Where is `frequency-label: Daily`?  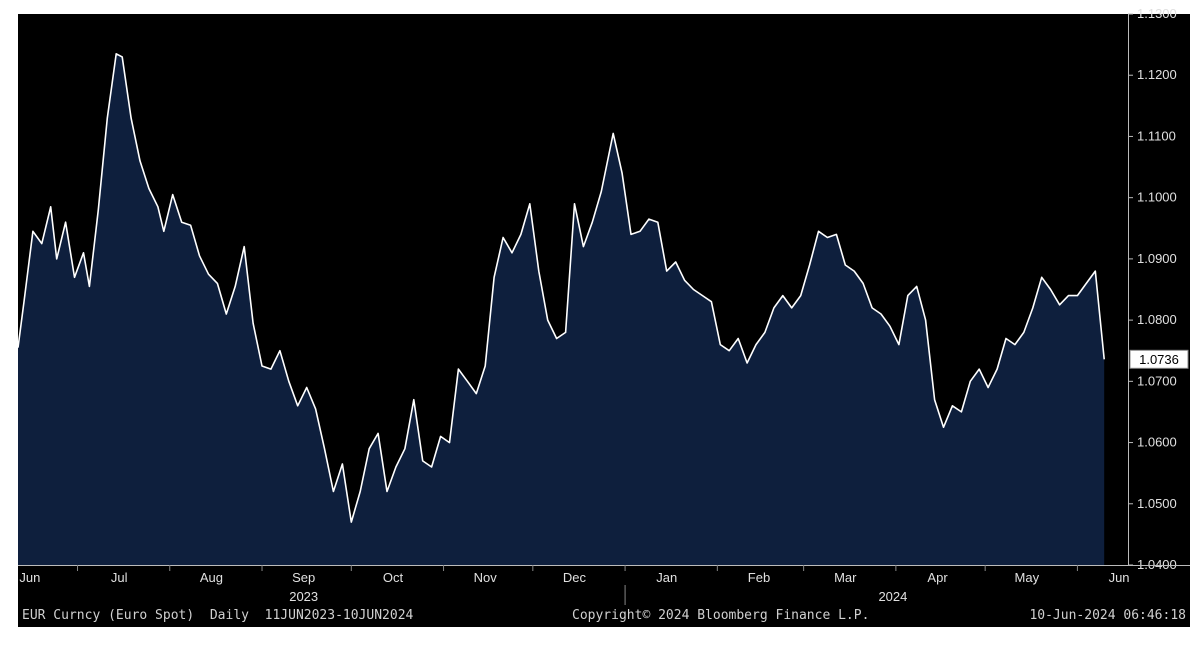 frequency-label: Daily is located at coordinates (229, 615).